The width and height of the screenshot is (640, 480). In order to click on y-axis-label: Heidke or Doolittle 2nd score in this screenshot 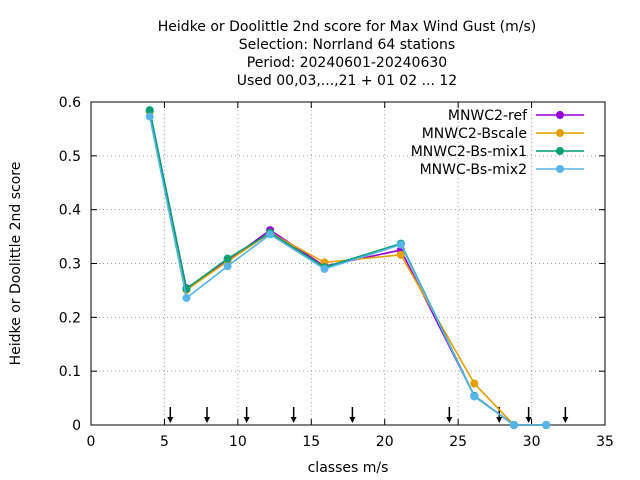, I will do `click(16, 264)`.